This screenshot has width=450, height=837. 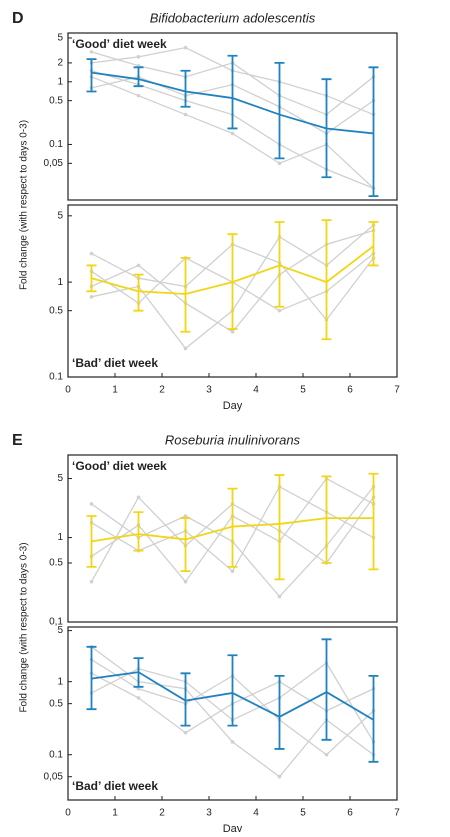 What do you see at coordinates (233, 439) in the screenshot?
I see `panel-title: Roseburia inulinivorans` at bounding box center [233, 439].